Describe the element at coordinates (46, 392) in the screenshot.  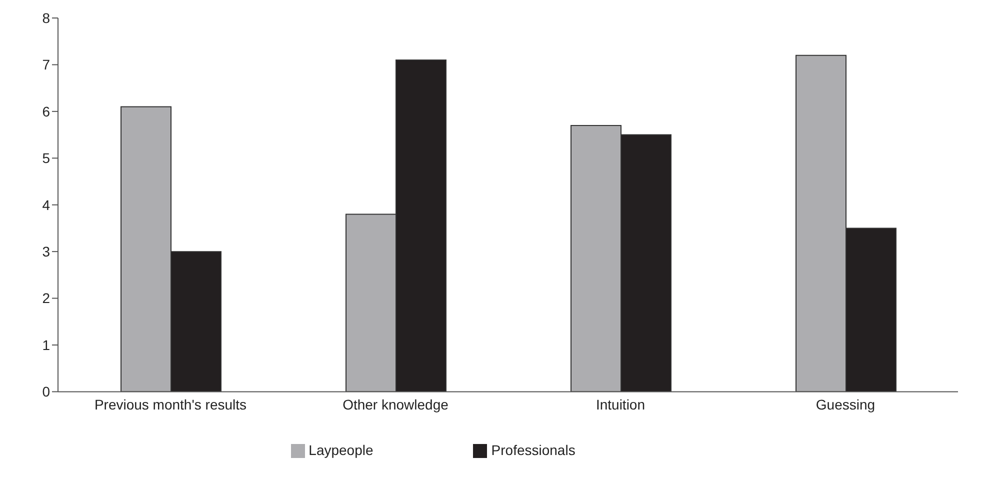
I see `y-tick-label: 0` at that location.